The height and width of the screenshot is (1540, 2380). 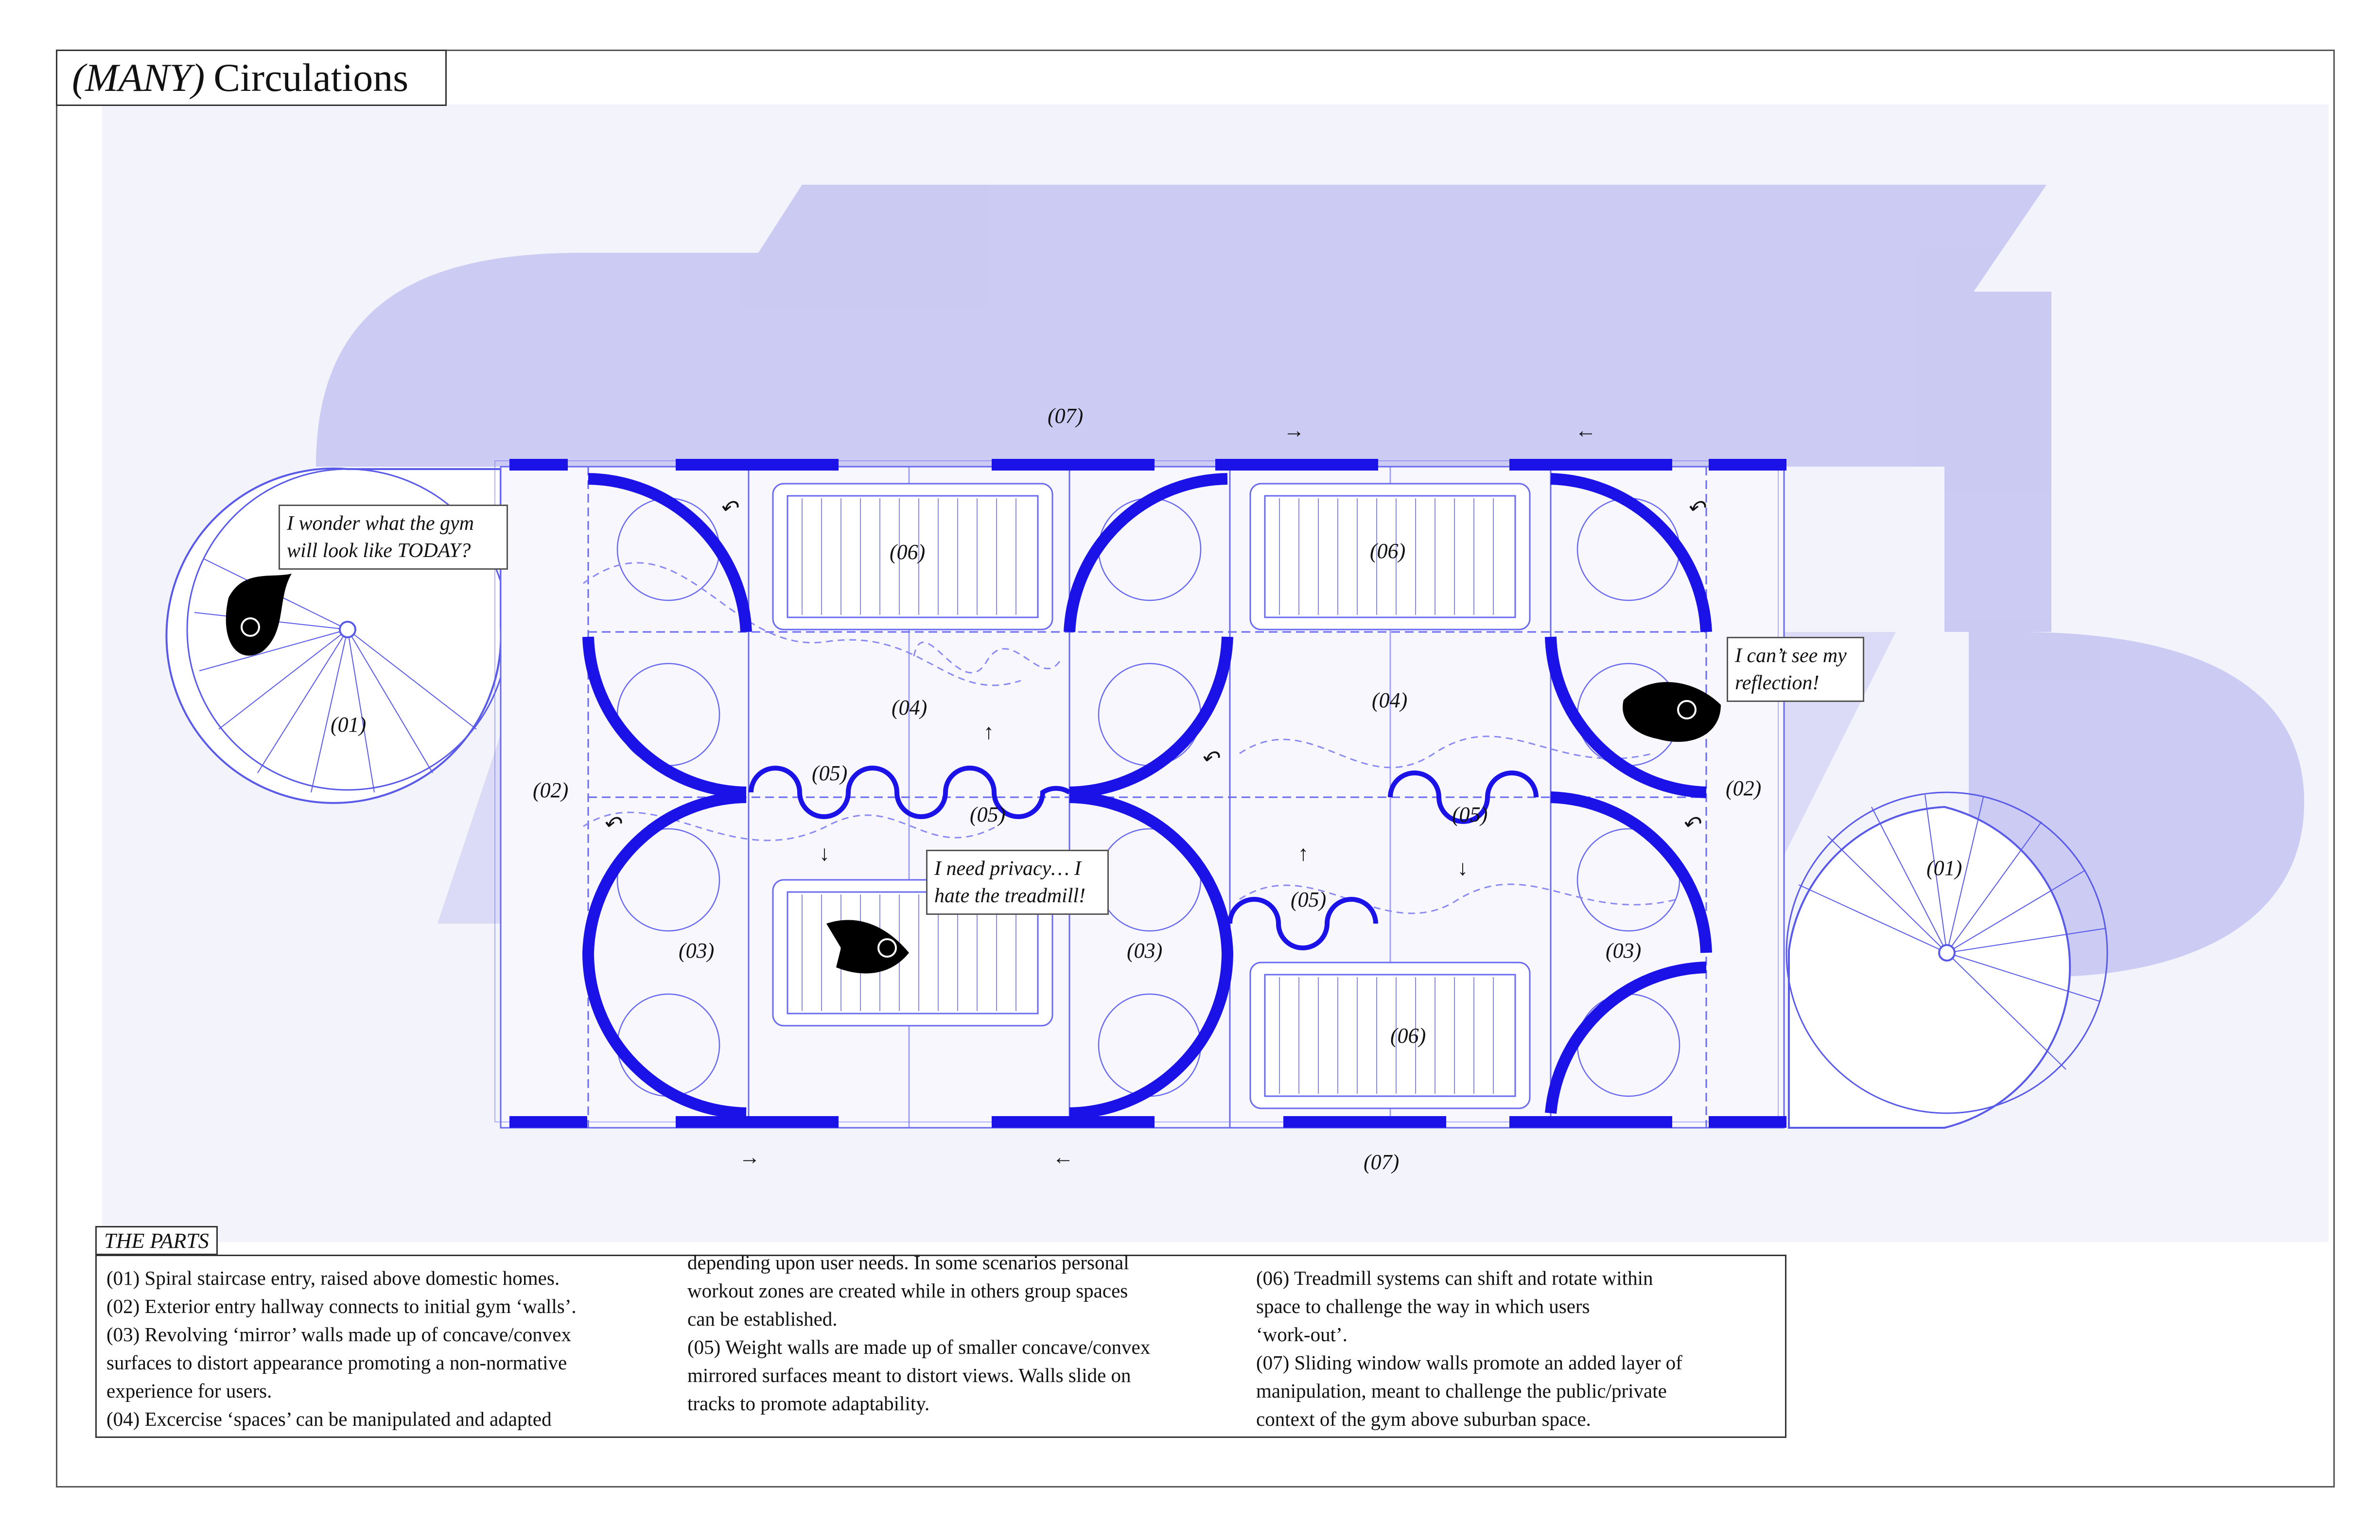 What do you see at coordinates (1381, 1162) in the screenshot?
I see `label-window-bottom: (07)` at bounding box center [1381, 1162].